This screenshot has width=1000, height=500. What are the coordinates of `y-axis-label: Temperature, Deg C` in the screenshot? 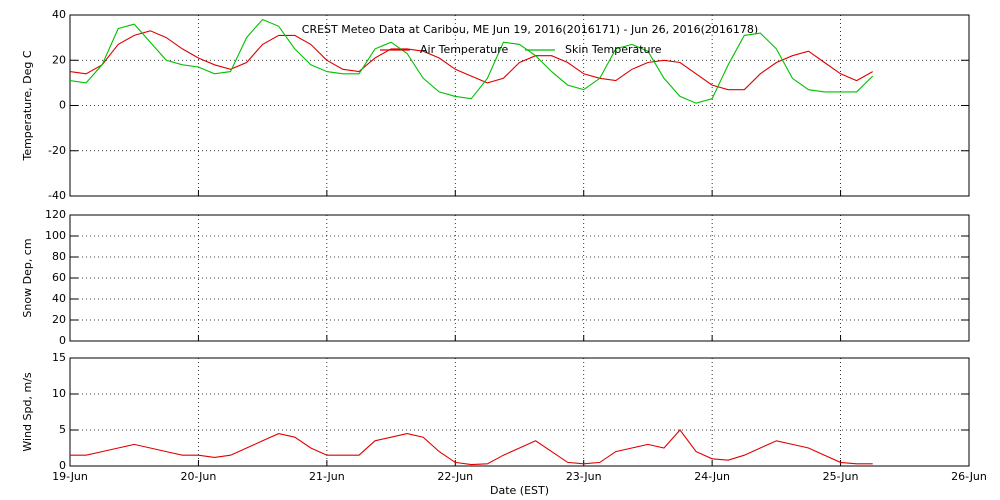 It's located at (27, 105).